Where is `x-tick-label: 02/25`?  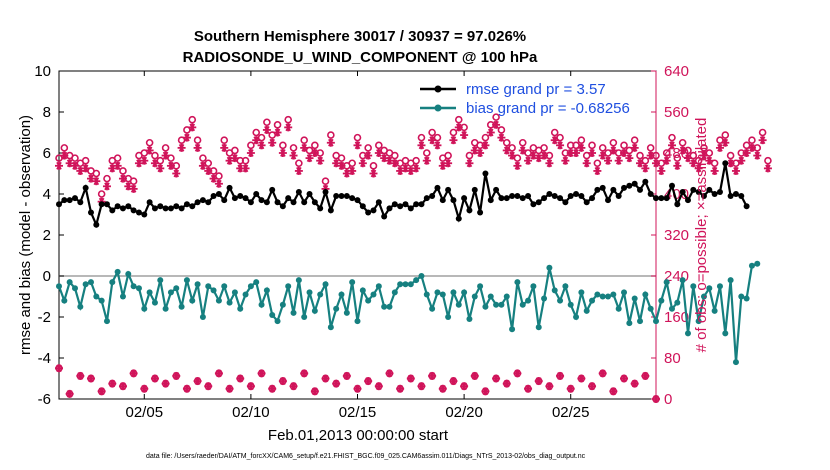
x-tick-label: 02/25 is located at coordinates (571, 412).